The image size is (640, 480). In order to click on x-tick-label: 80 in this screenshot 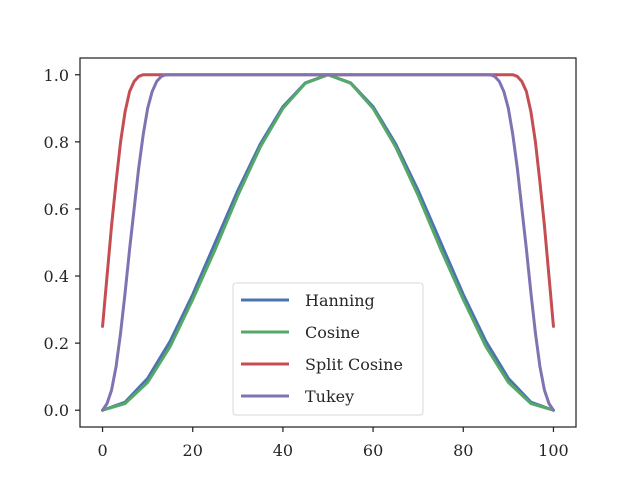, I will do `click(463, 450)`.